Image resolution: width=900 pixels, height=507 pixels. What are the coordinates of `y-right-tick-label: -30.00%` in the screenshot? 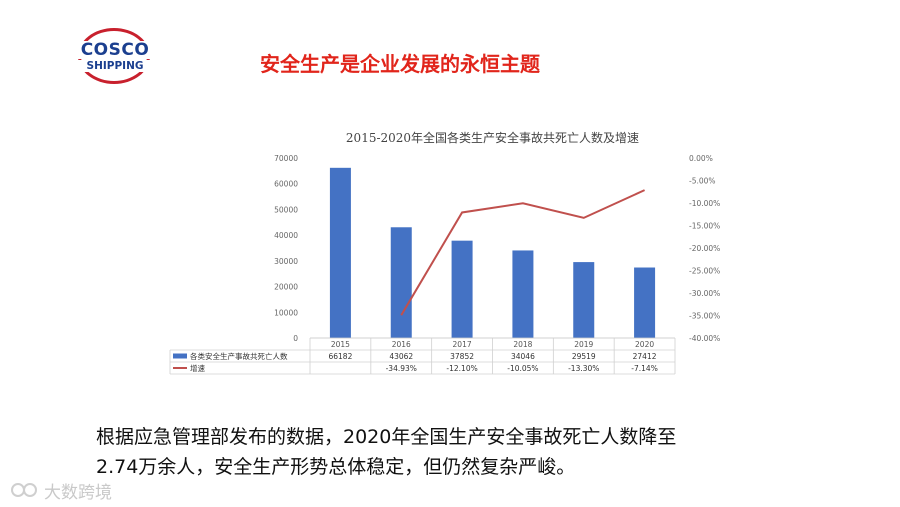 It's located at (704, 293).